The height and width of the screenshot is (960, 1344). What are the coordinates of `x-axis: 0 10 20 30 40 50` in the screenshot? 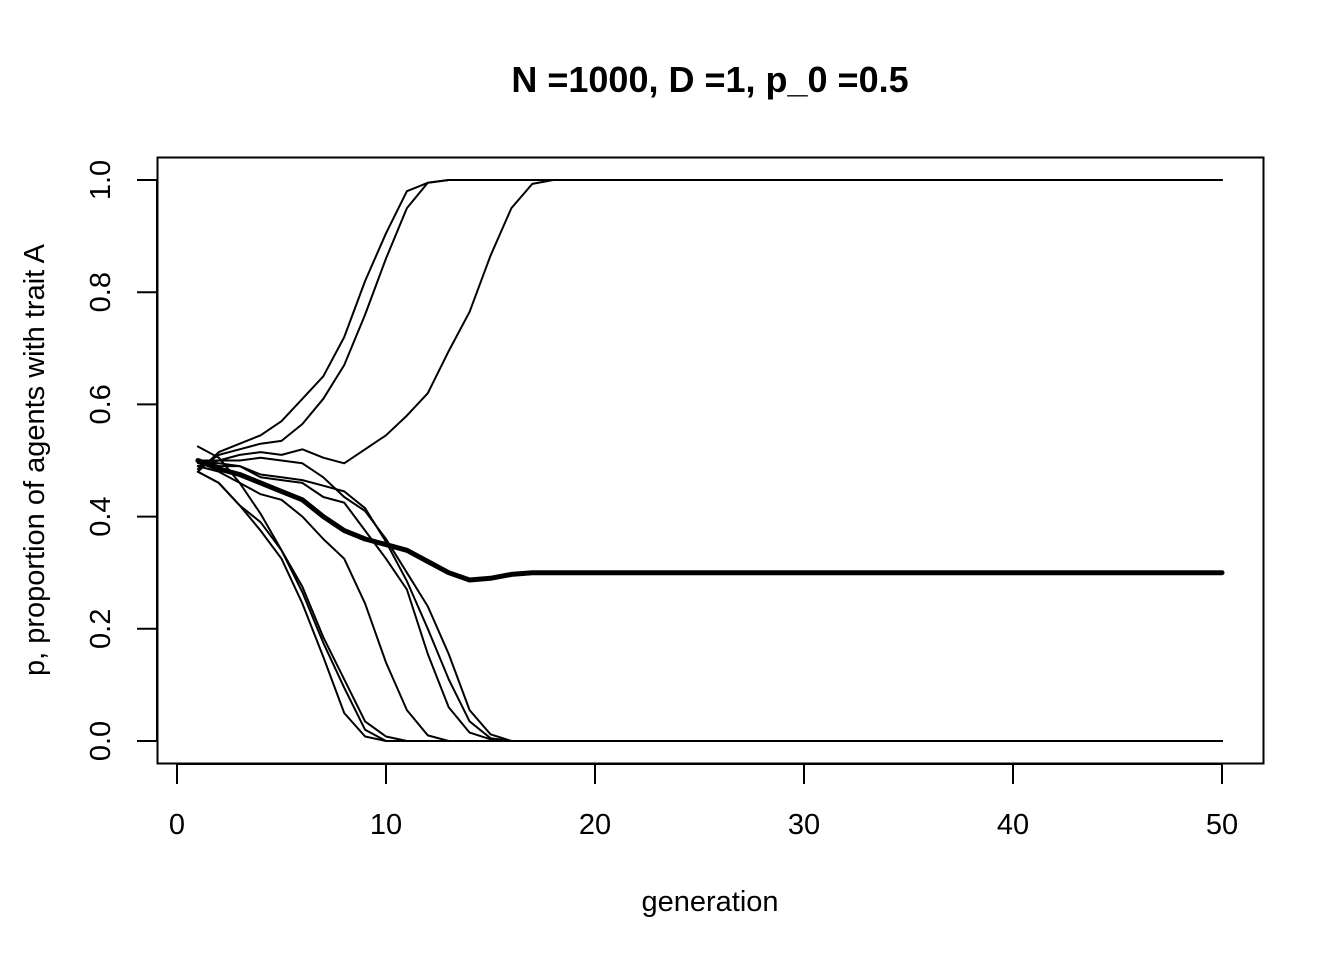 It's located at (703, 802).